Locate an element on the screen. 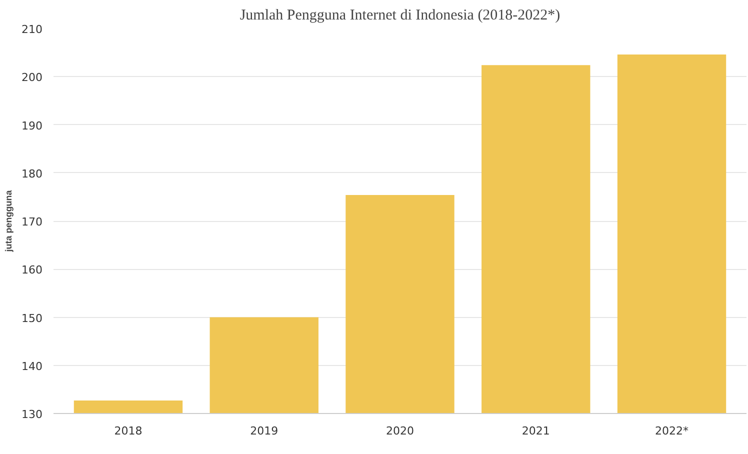 The width and height of the screenshot is (748, 454). y-tick-label: 160 is located at coordinates (32, 270).